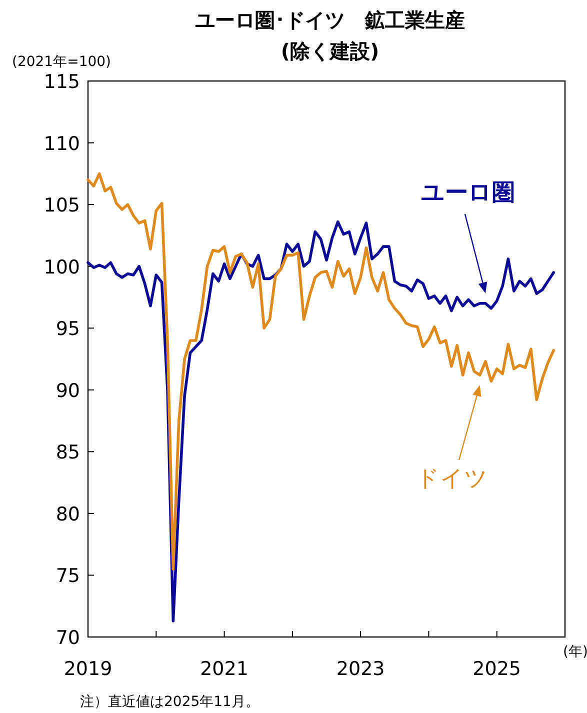 Image resolution: width=587 pixels, height=713 pixels. Describe the element at coordinates (68, 453) in the screenshot. I see `y-tick-label: 85` at that location.